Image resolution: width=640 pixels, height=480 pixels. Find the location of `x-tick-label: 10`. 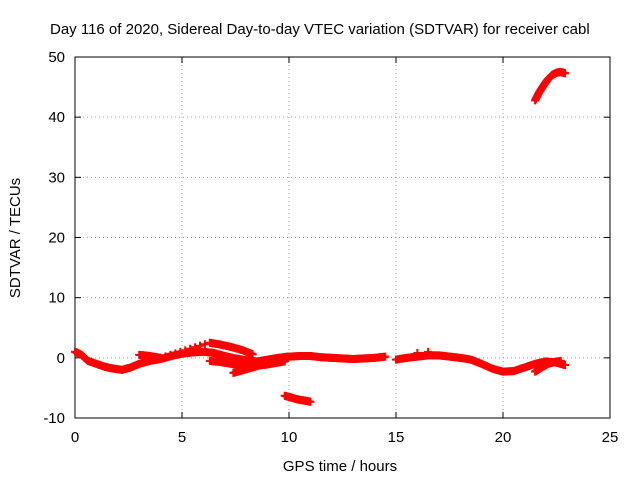

x-tick-label: 10 is located at coordinates (289, 437).